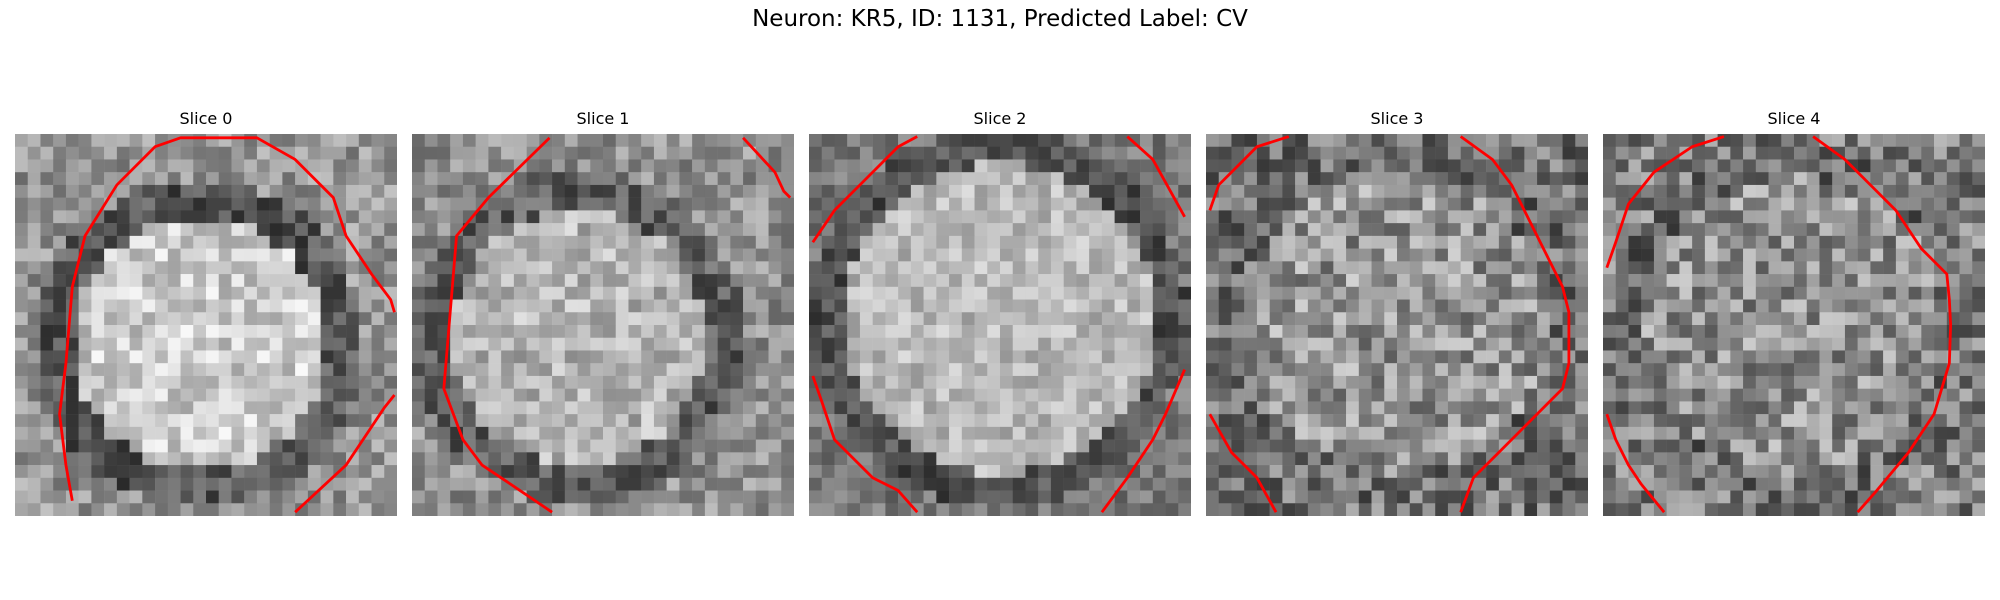 This screenshot has width=2000, height=600. Describe the element at coordinates (206, 118) in the screenshot. I see `slice-title: Slice 0` at that location.